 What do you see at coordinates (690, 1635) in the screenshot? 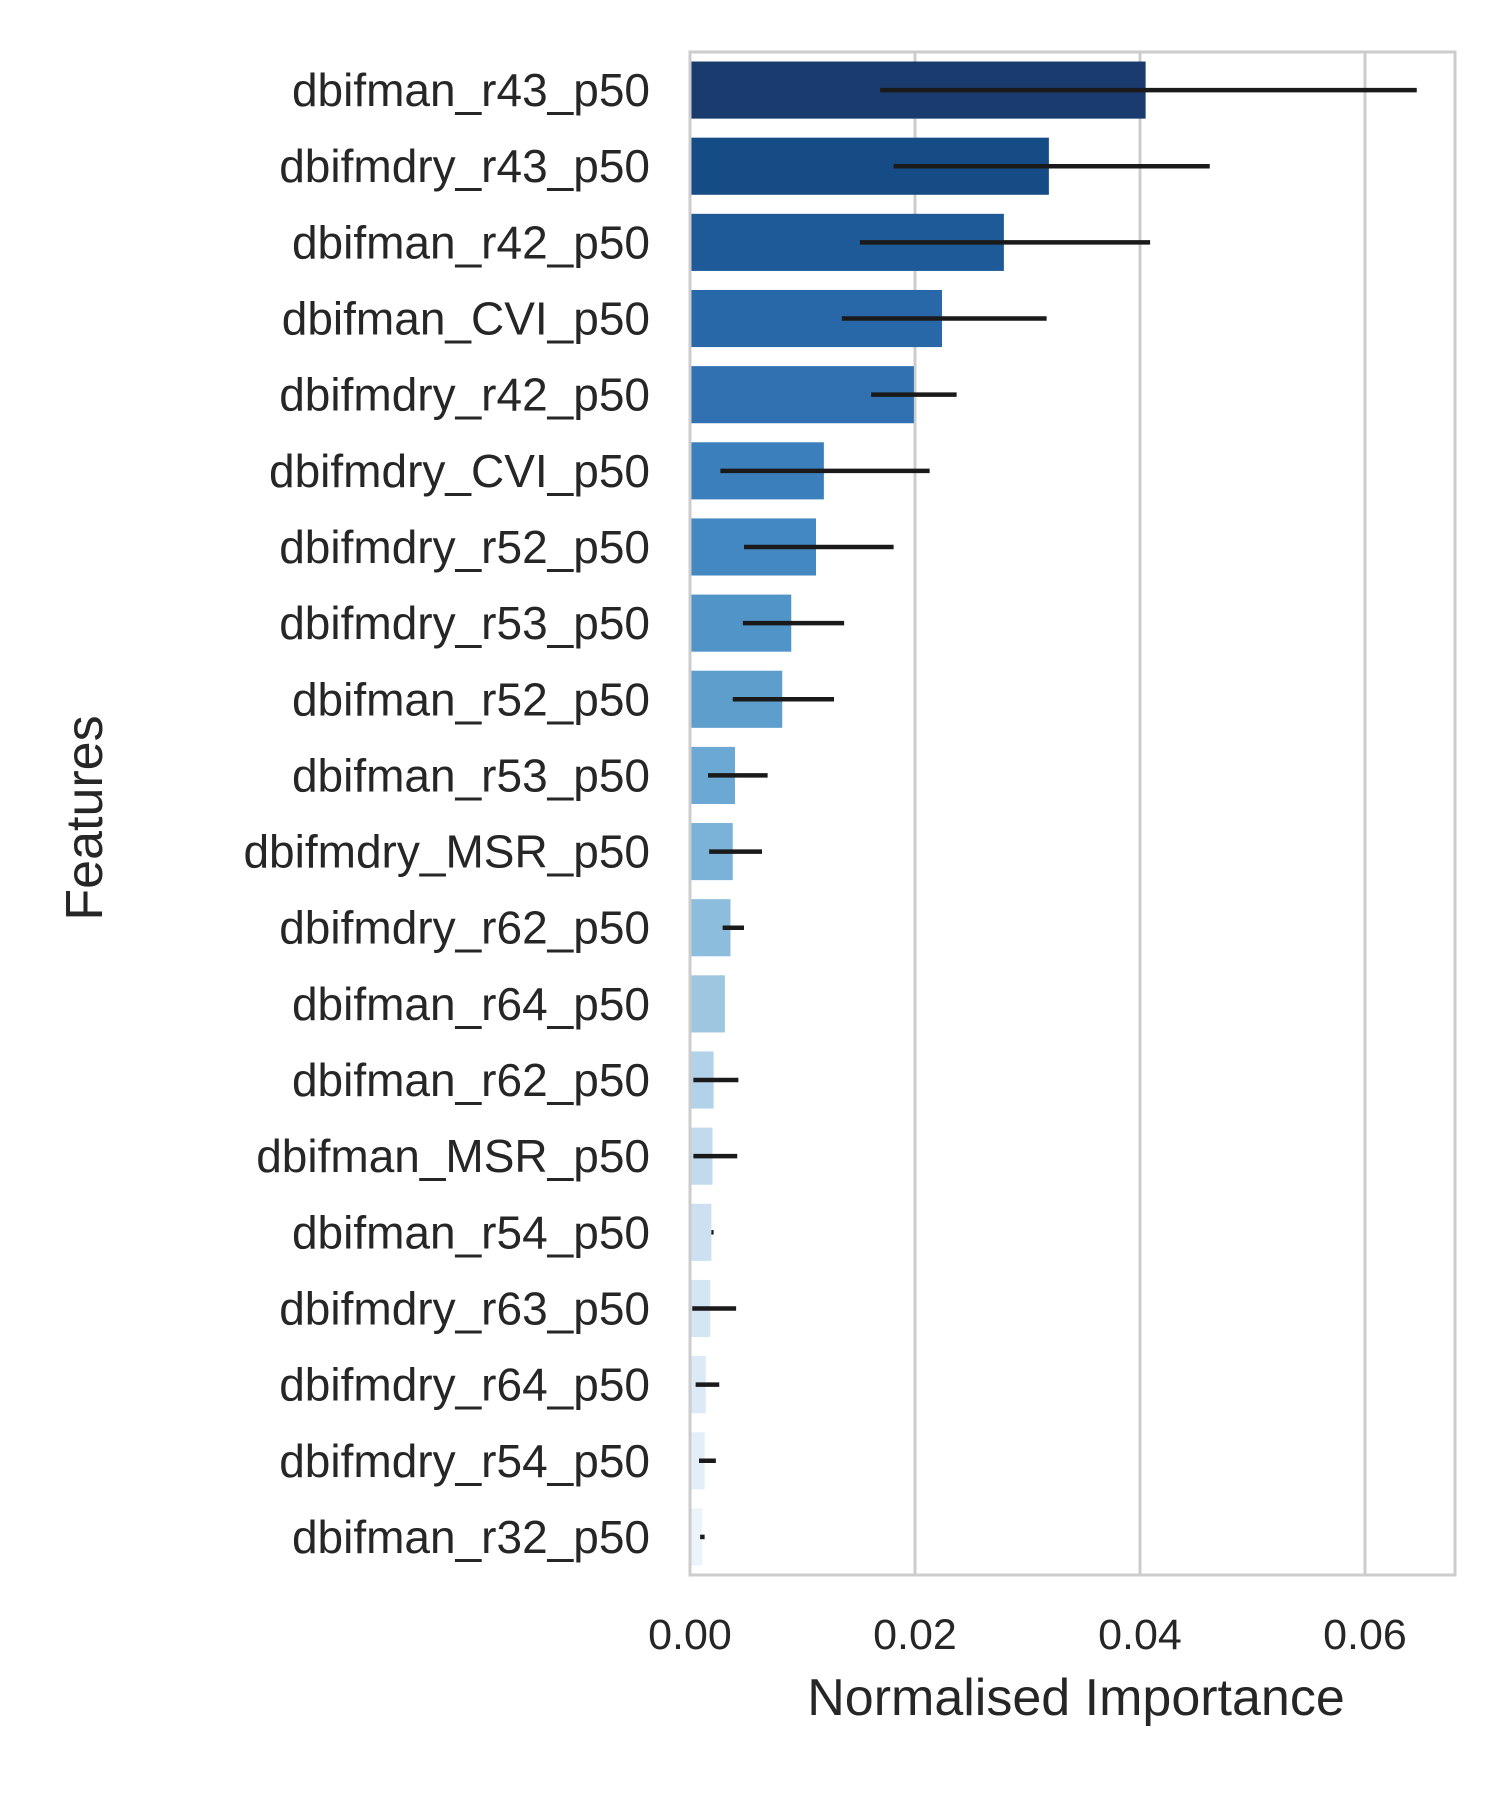
I see `x-tick-label: 0.00` at bounding box center [690, 1635].